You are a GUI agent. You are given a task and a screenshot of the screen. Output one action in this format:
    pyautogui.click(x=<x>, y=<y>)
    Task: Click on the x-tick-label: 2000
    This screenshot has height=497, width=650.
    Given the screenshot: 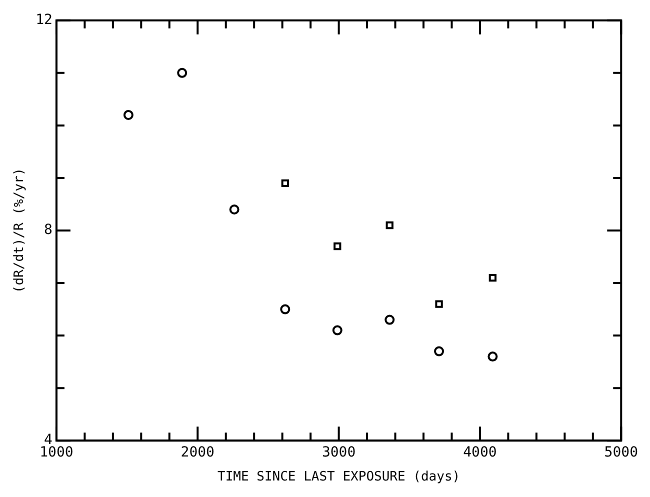 What is the action you would take?
    pyautogui.click(x=197, y=452)
    